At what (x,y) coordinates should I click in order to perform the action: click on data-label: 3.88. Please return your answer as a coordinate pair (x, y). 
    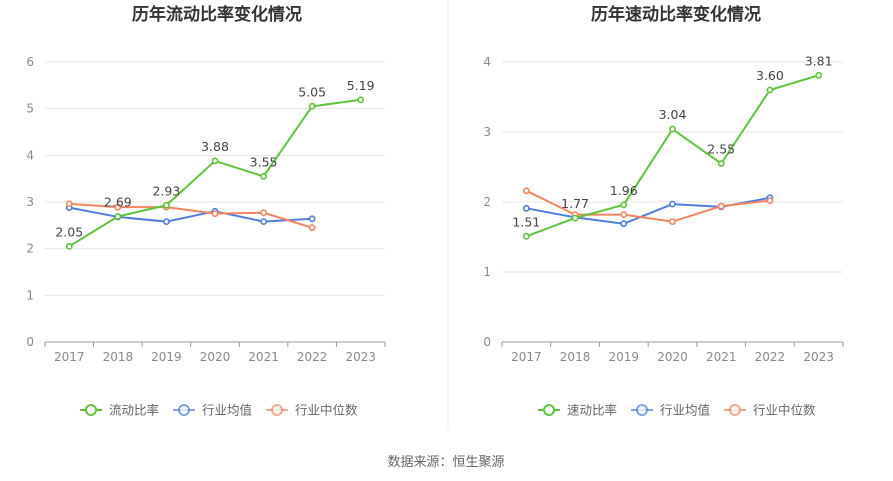
    Looking at the image, I should click on (215, 146).